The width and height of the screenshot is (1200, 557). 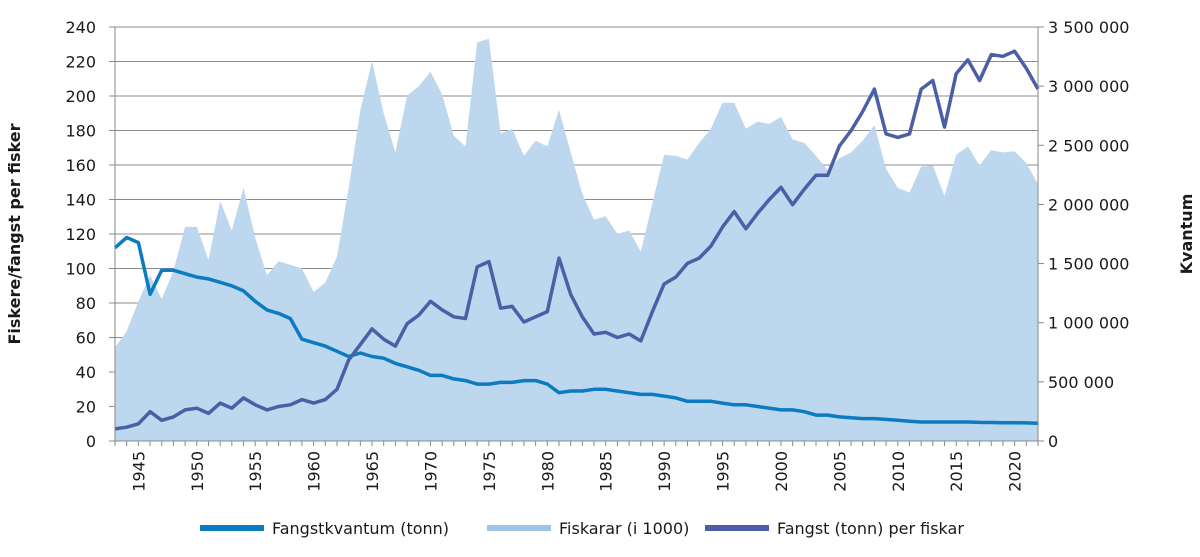 I want to click on y-tick-label-left: 160, so click(x=80, y=165).